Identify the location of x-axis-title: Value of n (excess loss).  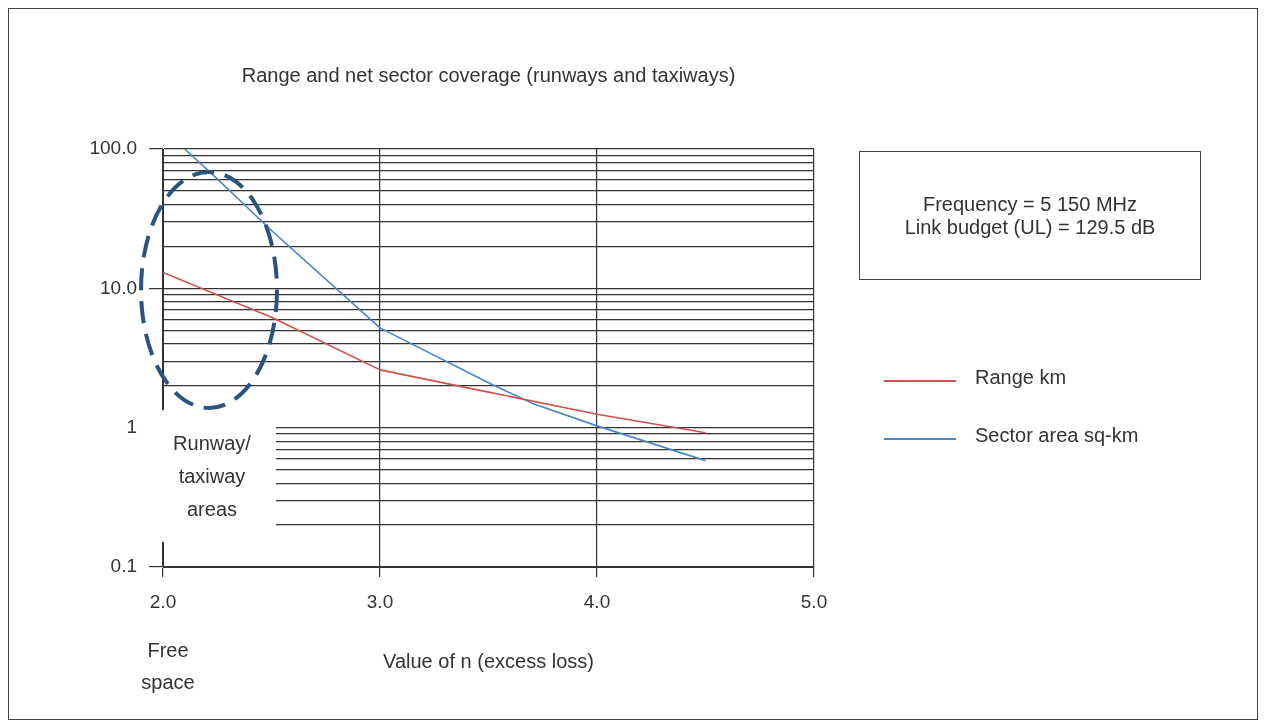
(488, 661).